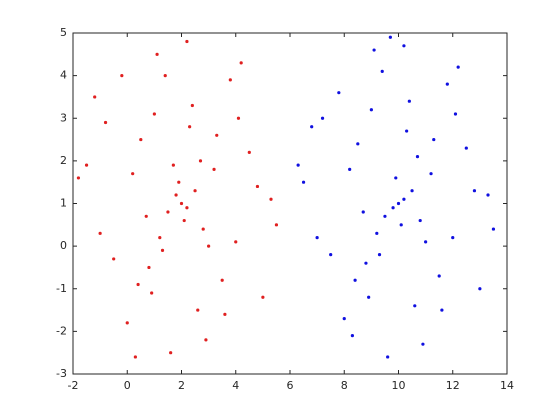 The height and width of the screenshot is (420, 560). I want to click on x-tick-label: 14, so click(507, 385).